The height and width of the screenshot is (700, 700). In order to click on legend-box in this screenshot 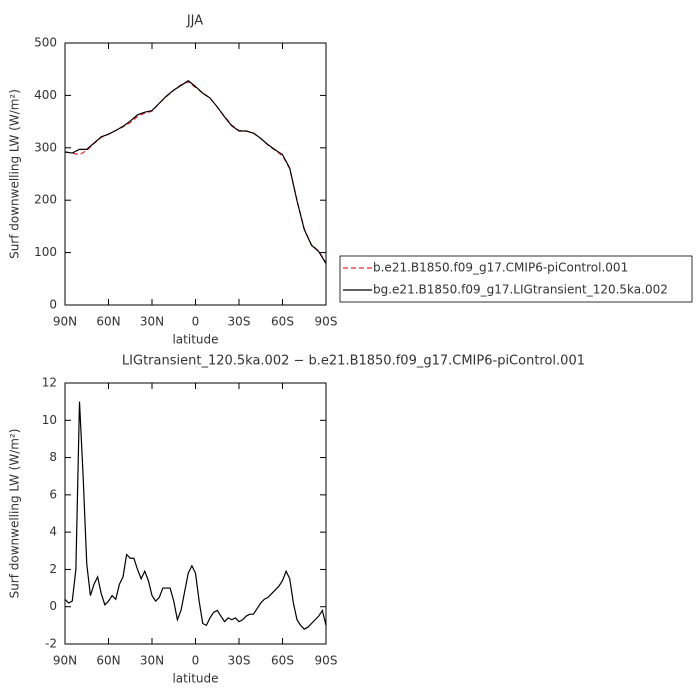, I will do `click(516, 279)`.